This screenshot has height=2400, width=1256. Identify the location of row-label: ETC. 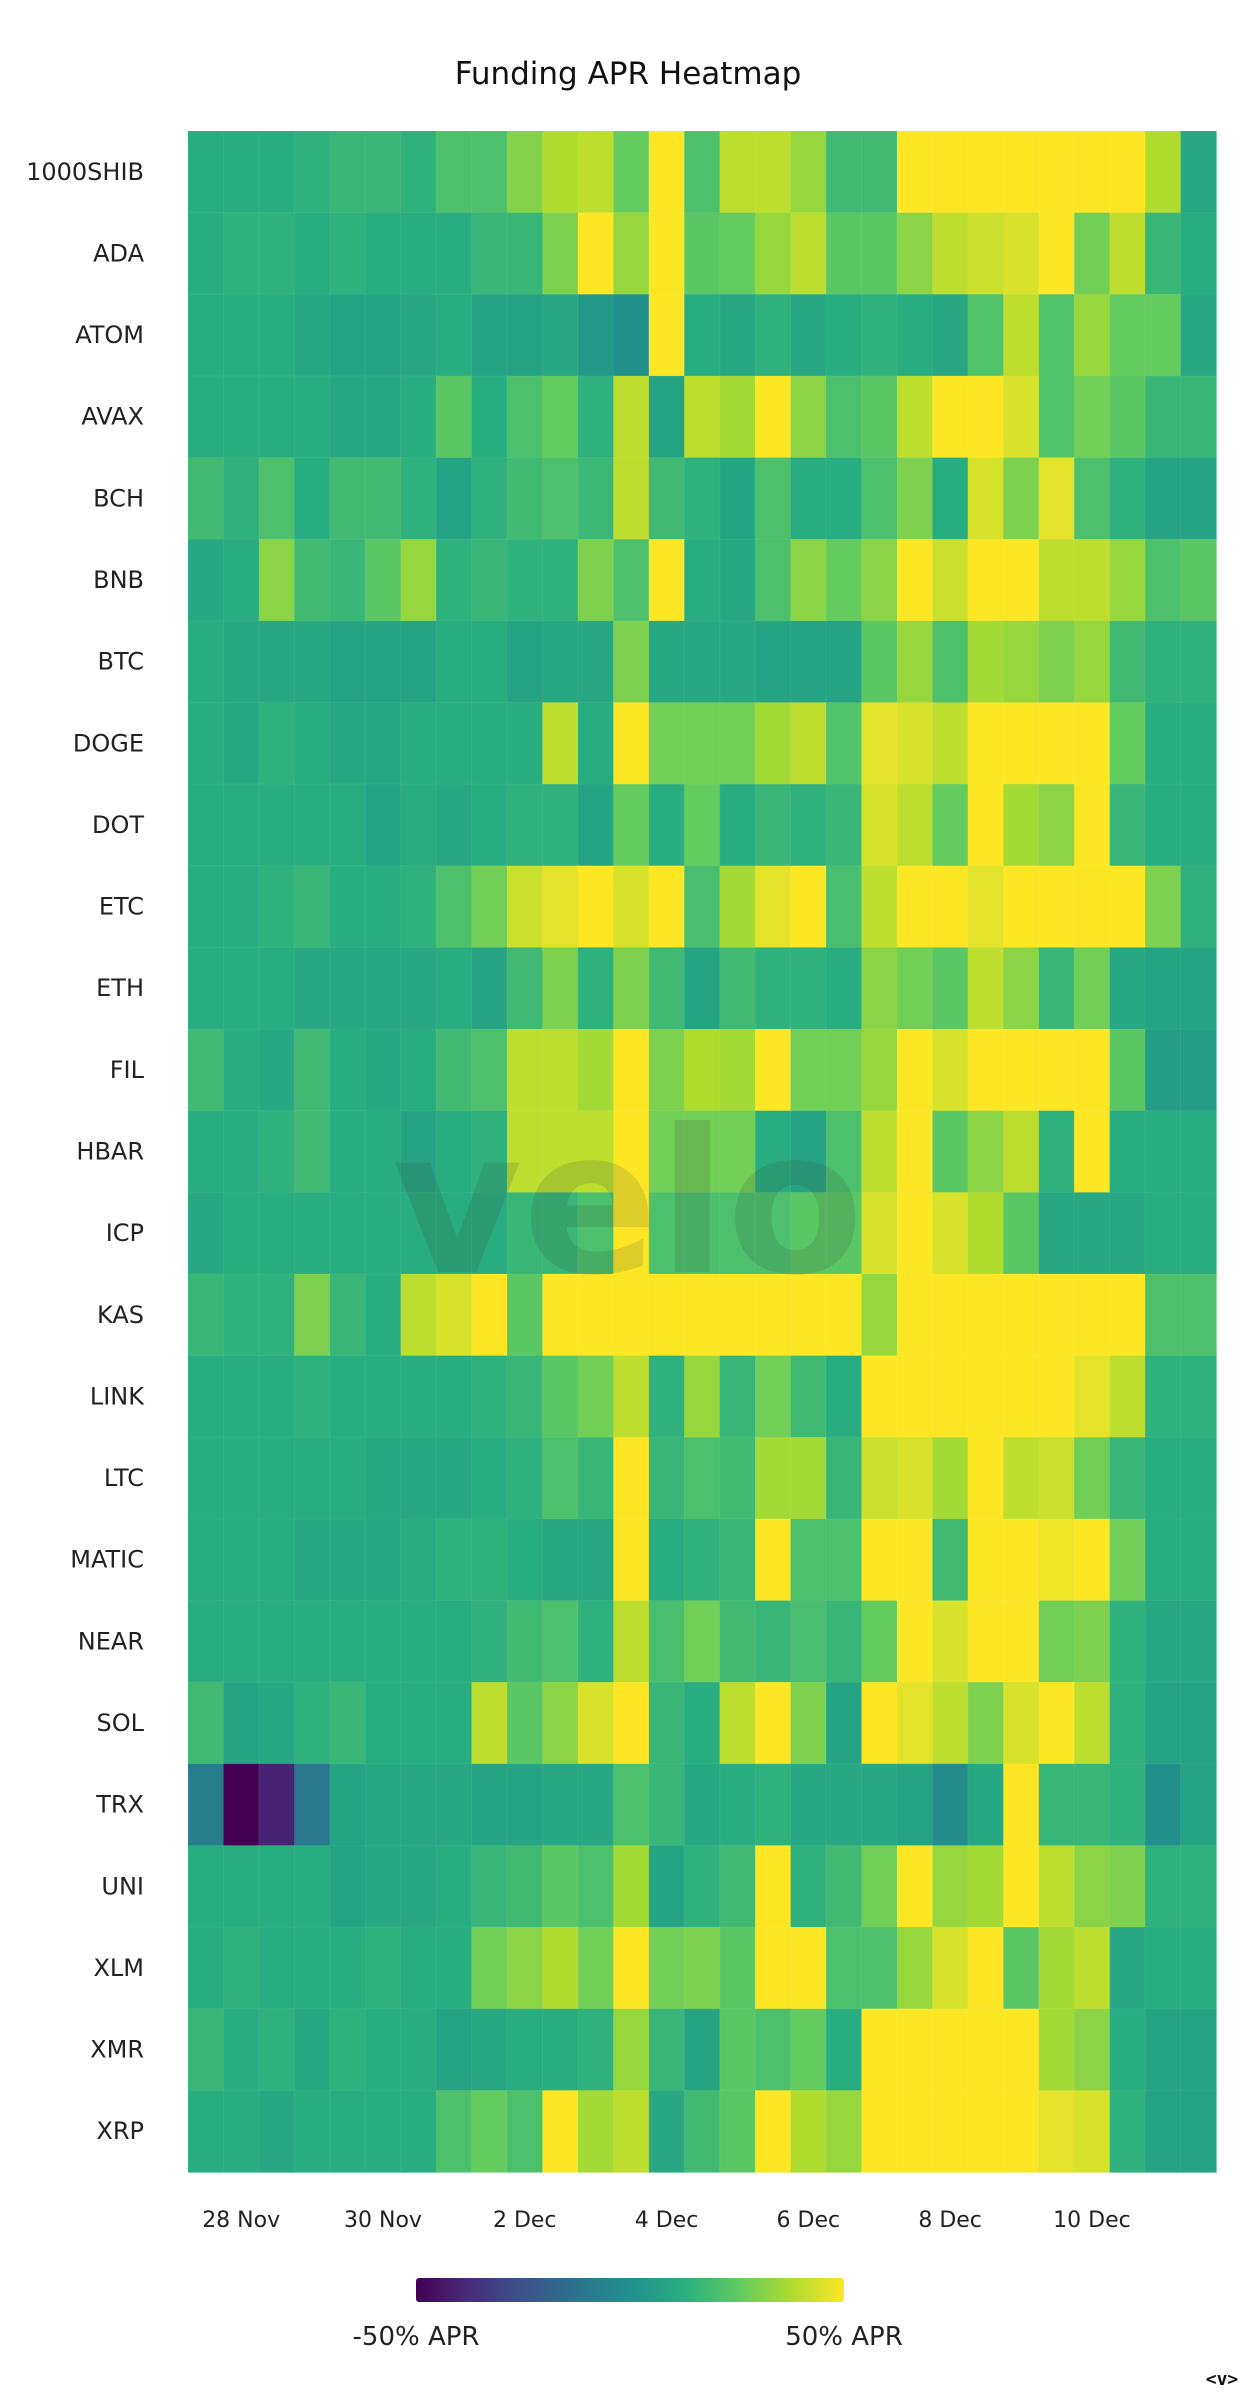
(121, 907).